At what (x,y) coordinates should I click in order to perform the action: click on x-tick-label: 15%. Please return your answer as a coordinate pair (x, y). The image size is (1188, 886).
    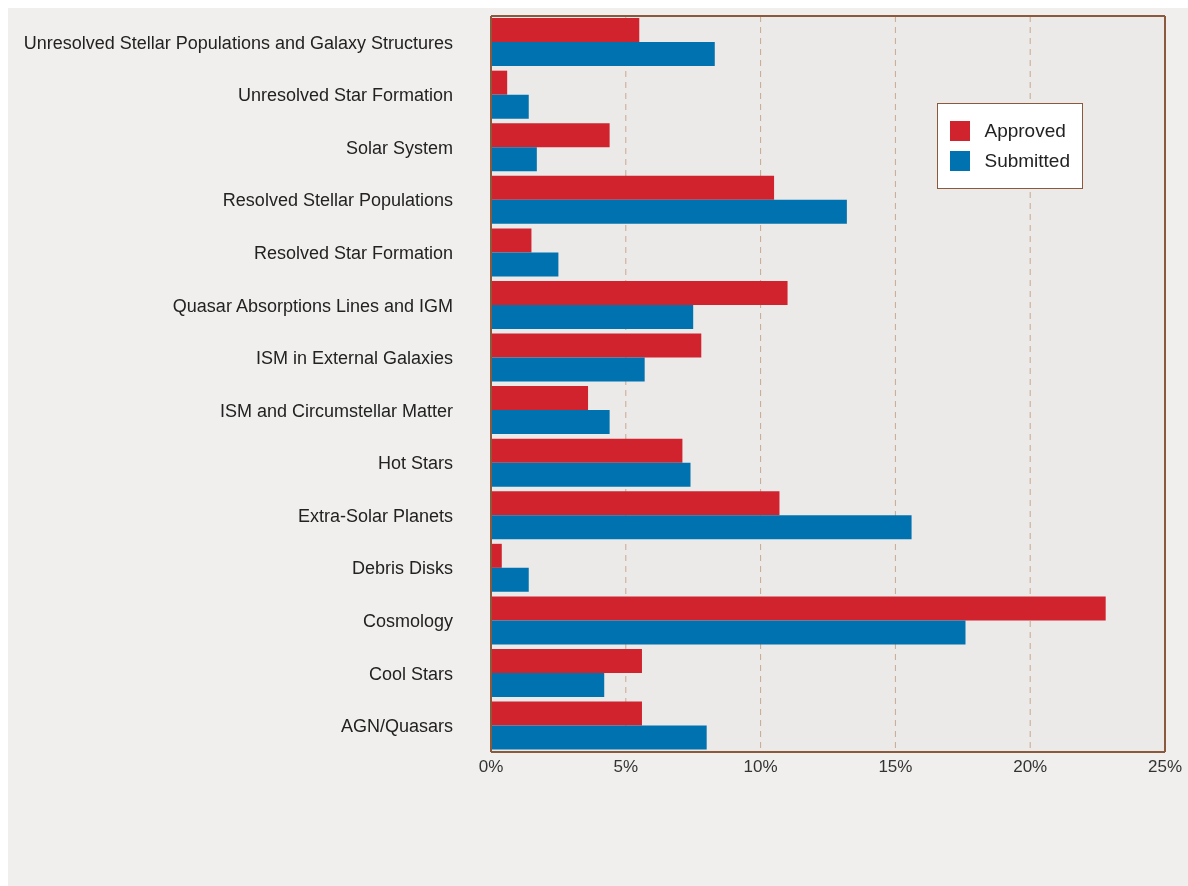
    Looking at the image, I should click on (895, 767).